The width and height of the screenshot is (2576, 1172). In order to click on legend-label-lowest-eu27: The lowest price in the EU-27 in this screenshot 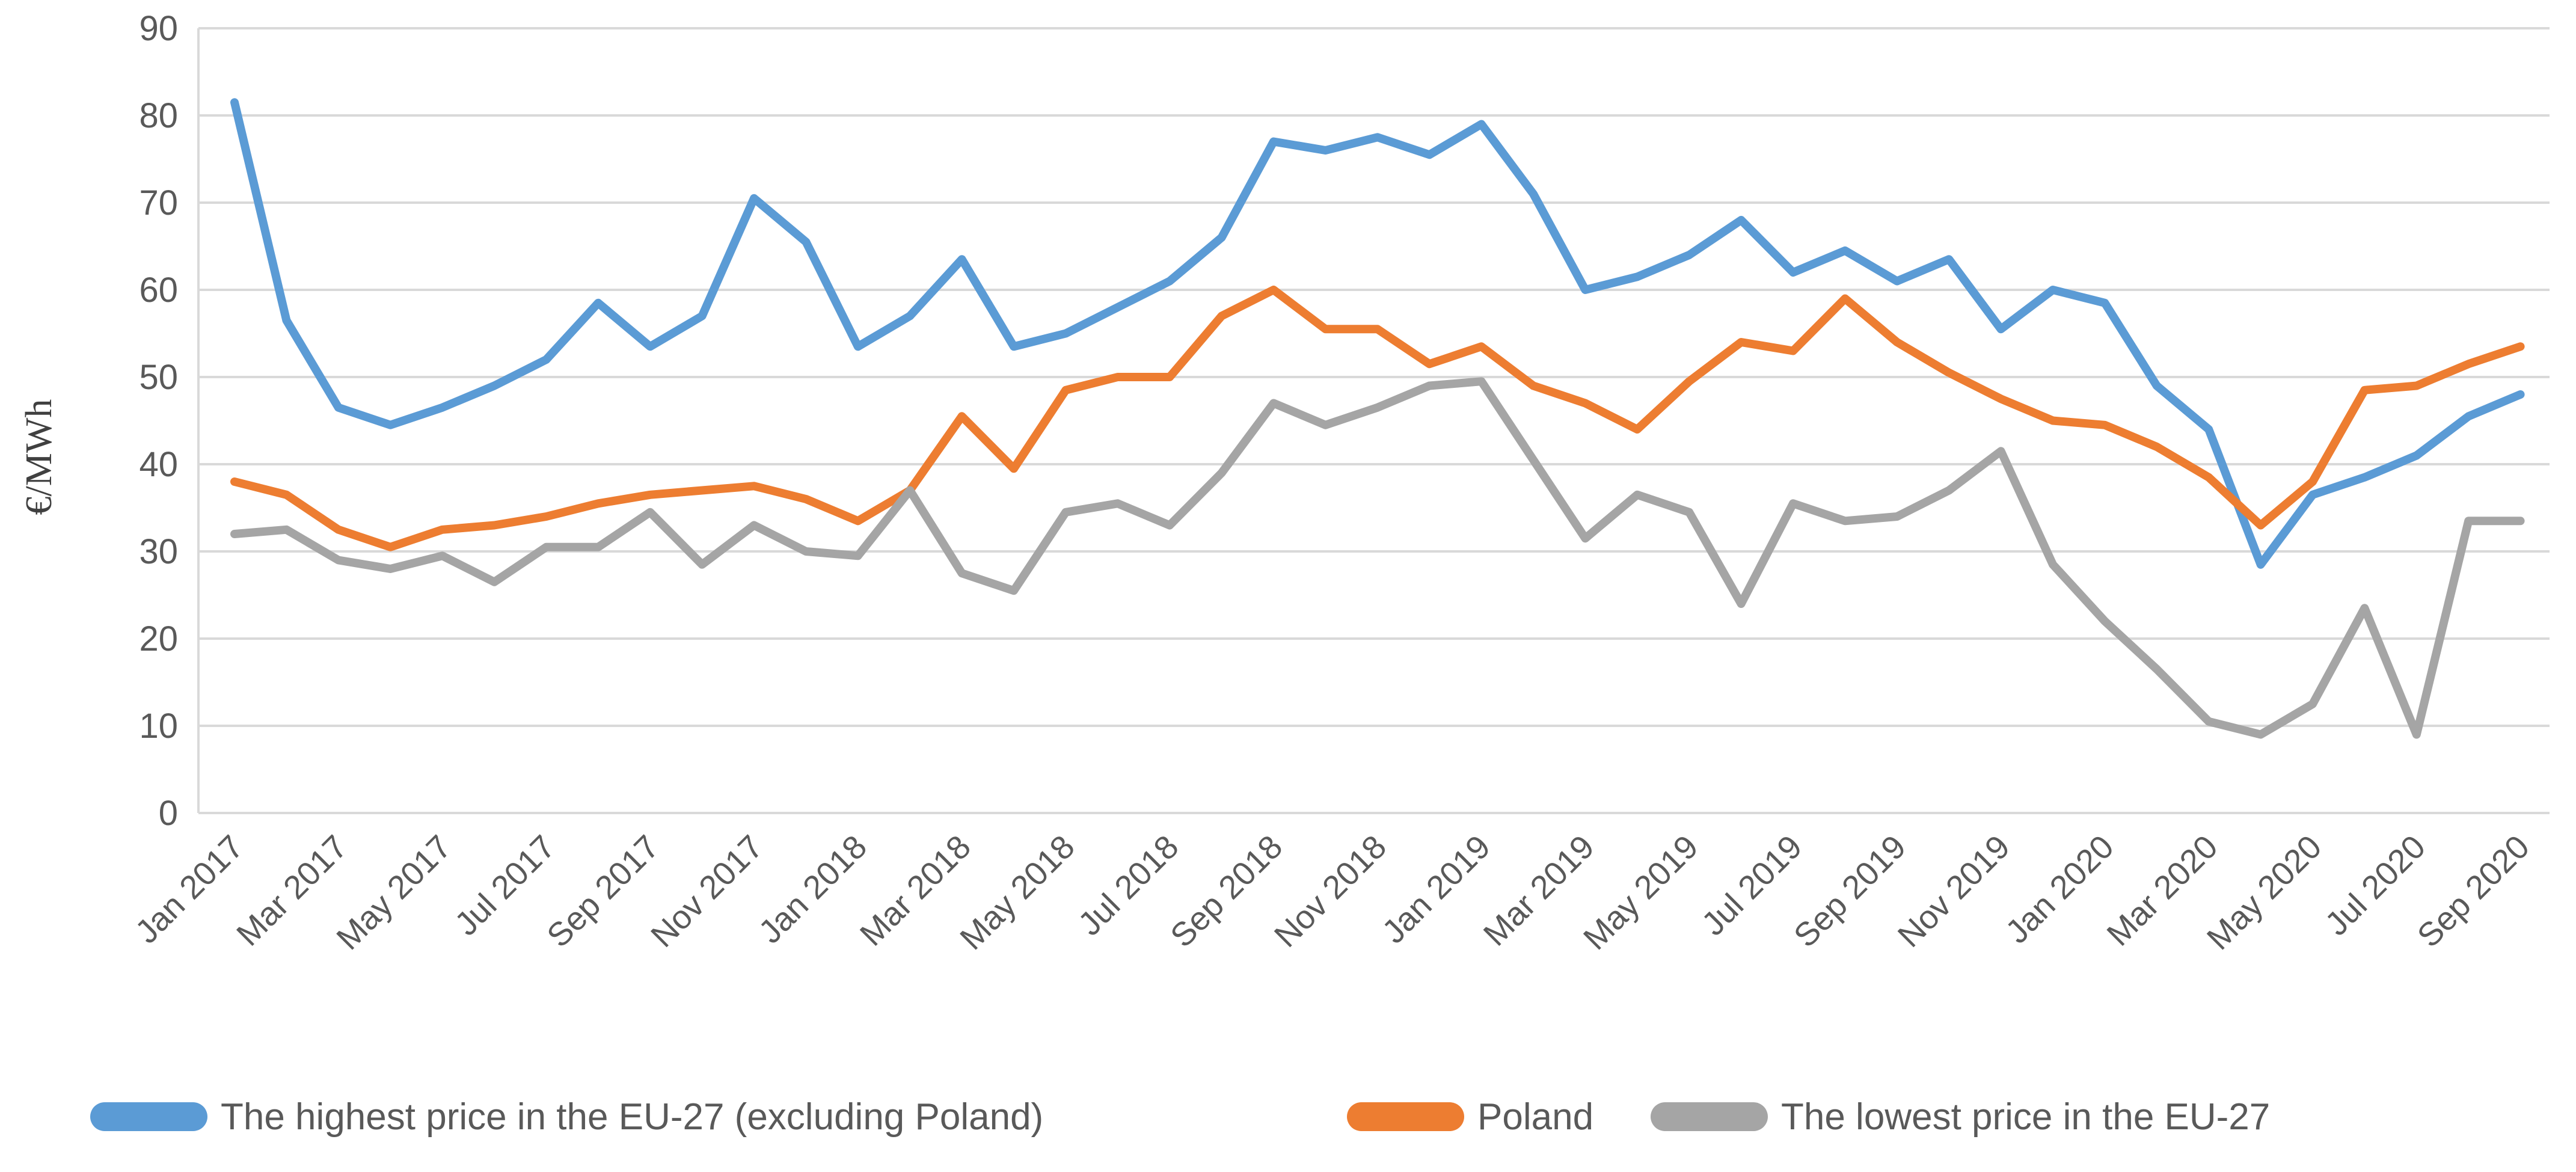, I will do `click(2025, 1117)`.